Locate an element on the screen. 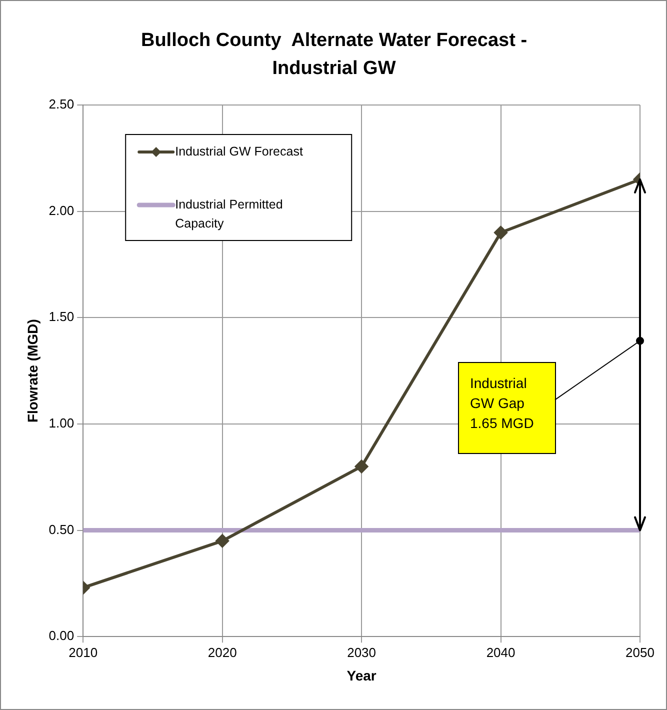 This screenshot has height=710, width=667. legend-label: Industrial GW Forecast is located at coordinates (239, 151).